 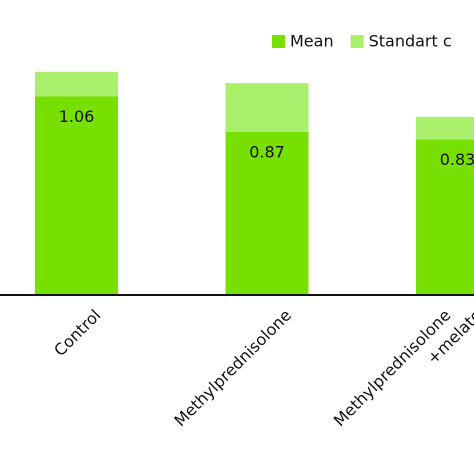 I want to click on value-label: 0.83, so click(x=457, y=159).